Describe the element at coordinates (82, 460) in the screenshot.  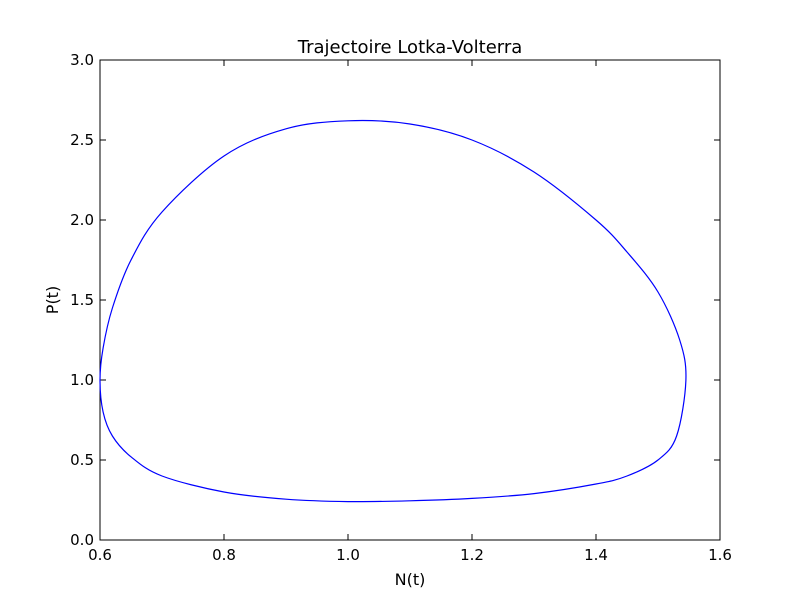
I see `y-tick-label: 0.5` at that location.